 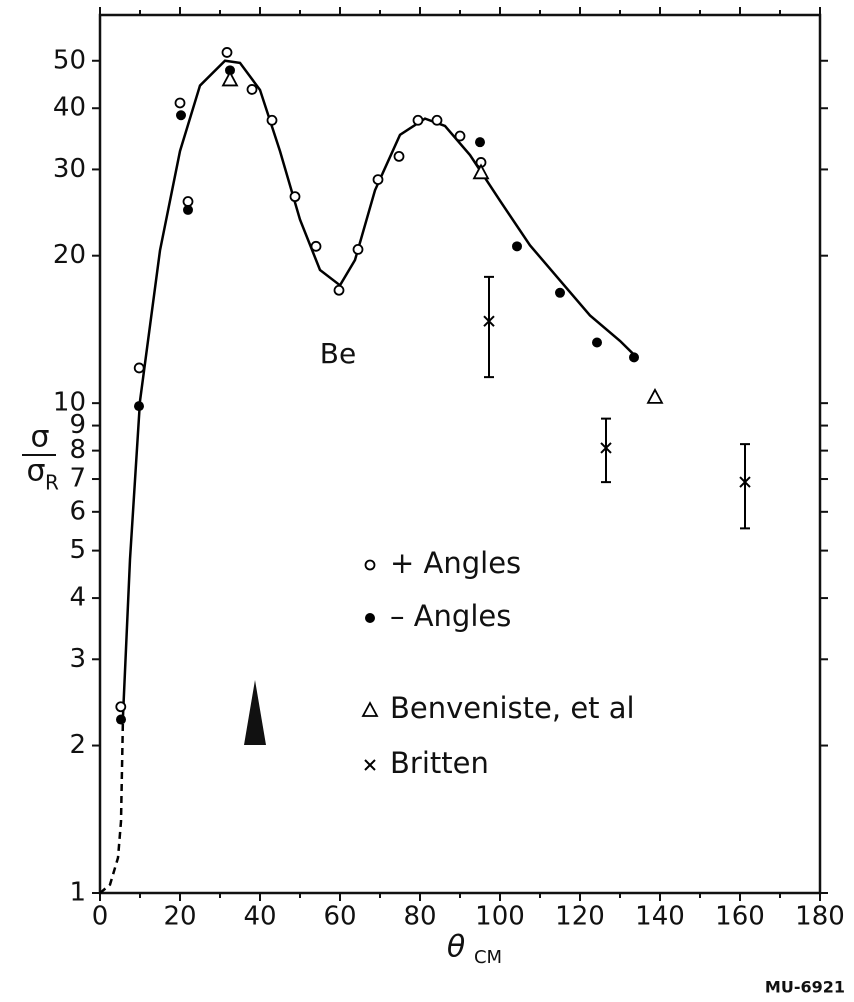 I want to click on fit-curve, so click(x=112, y=804).